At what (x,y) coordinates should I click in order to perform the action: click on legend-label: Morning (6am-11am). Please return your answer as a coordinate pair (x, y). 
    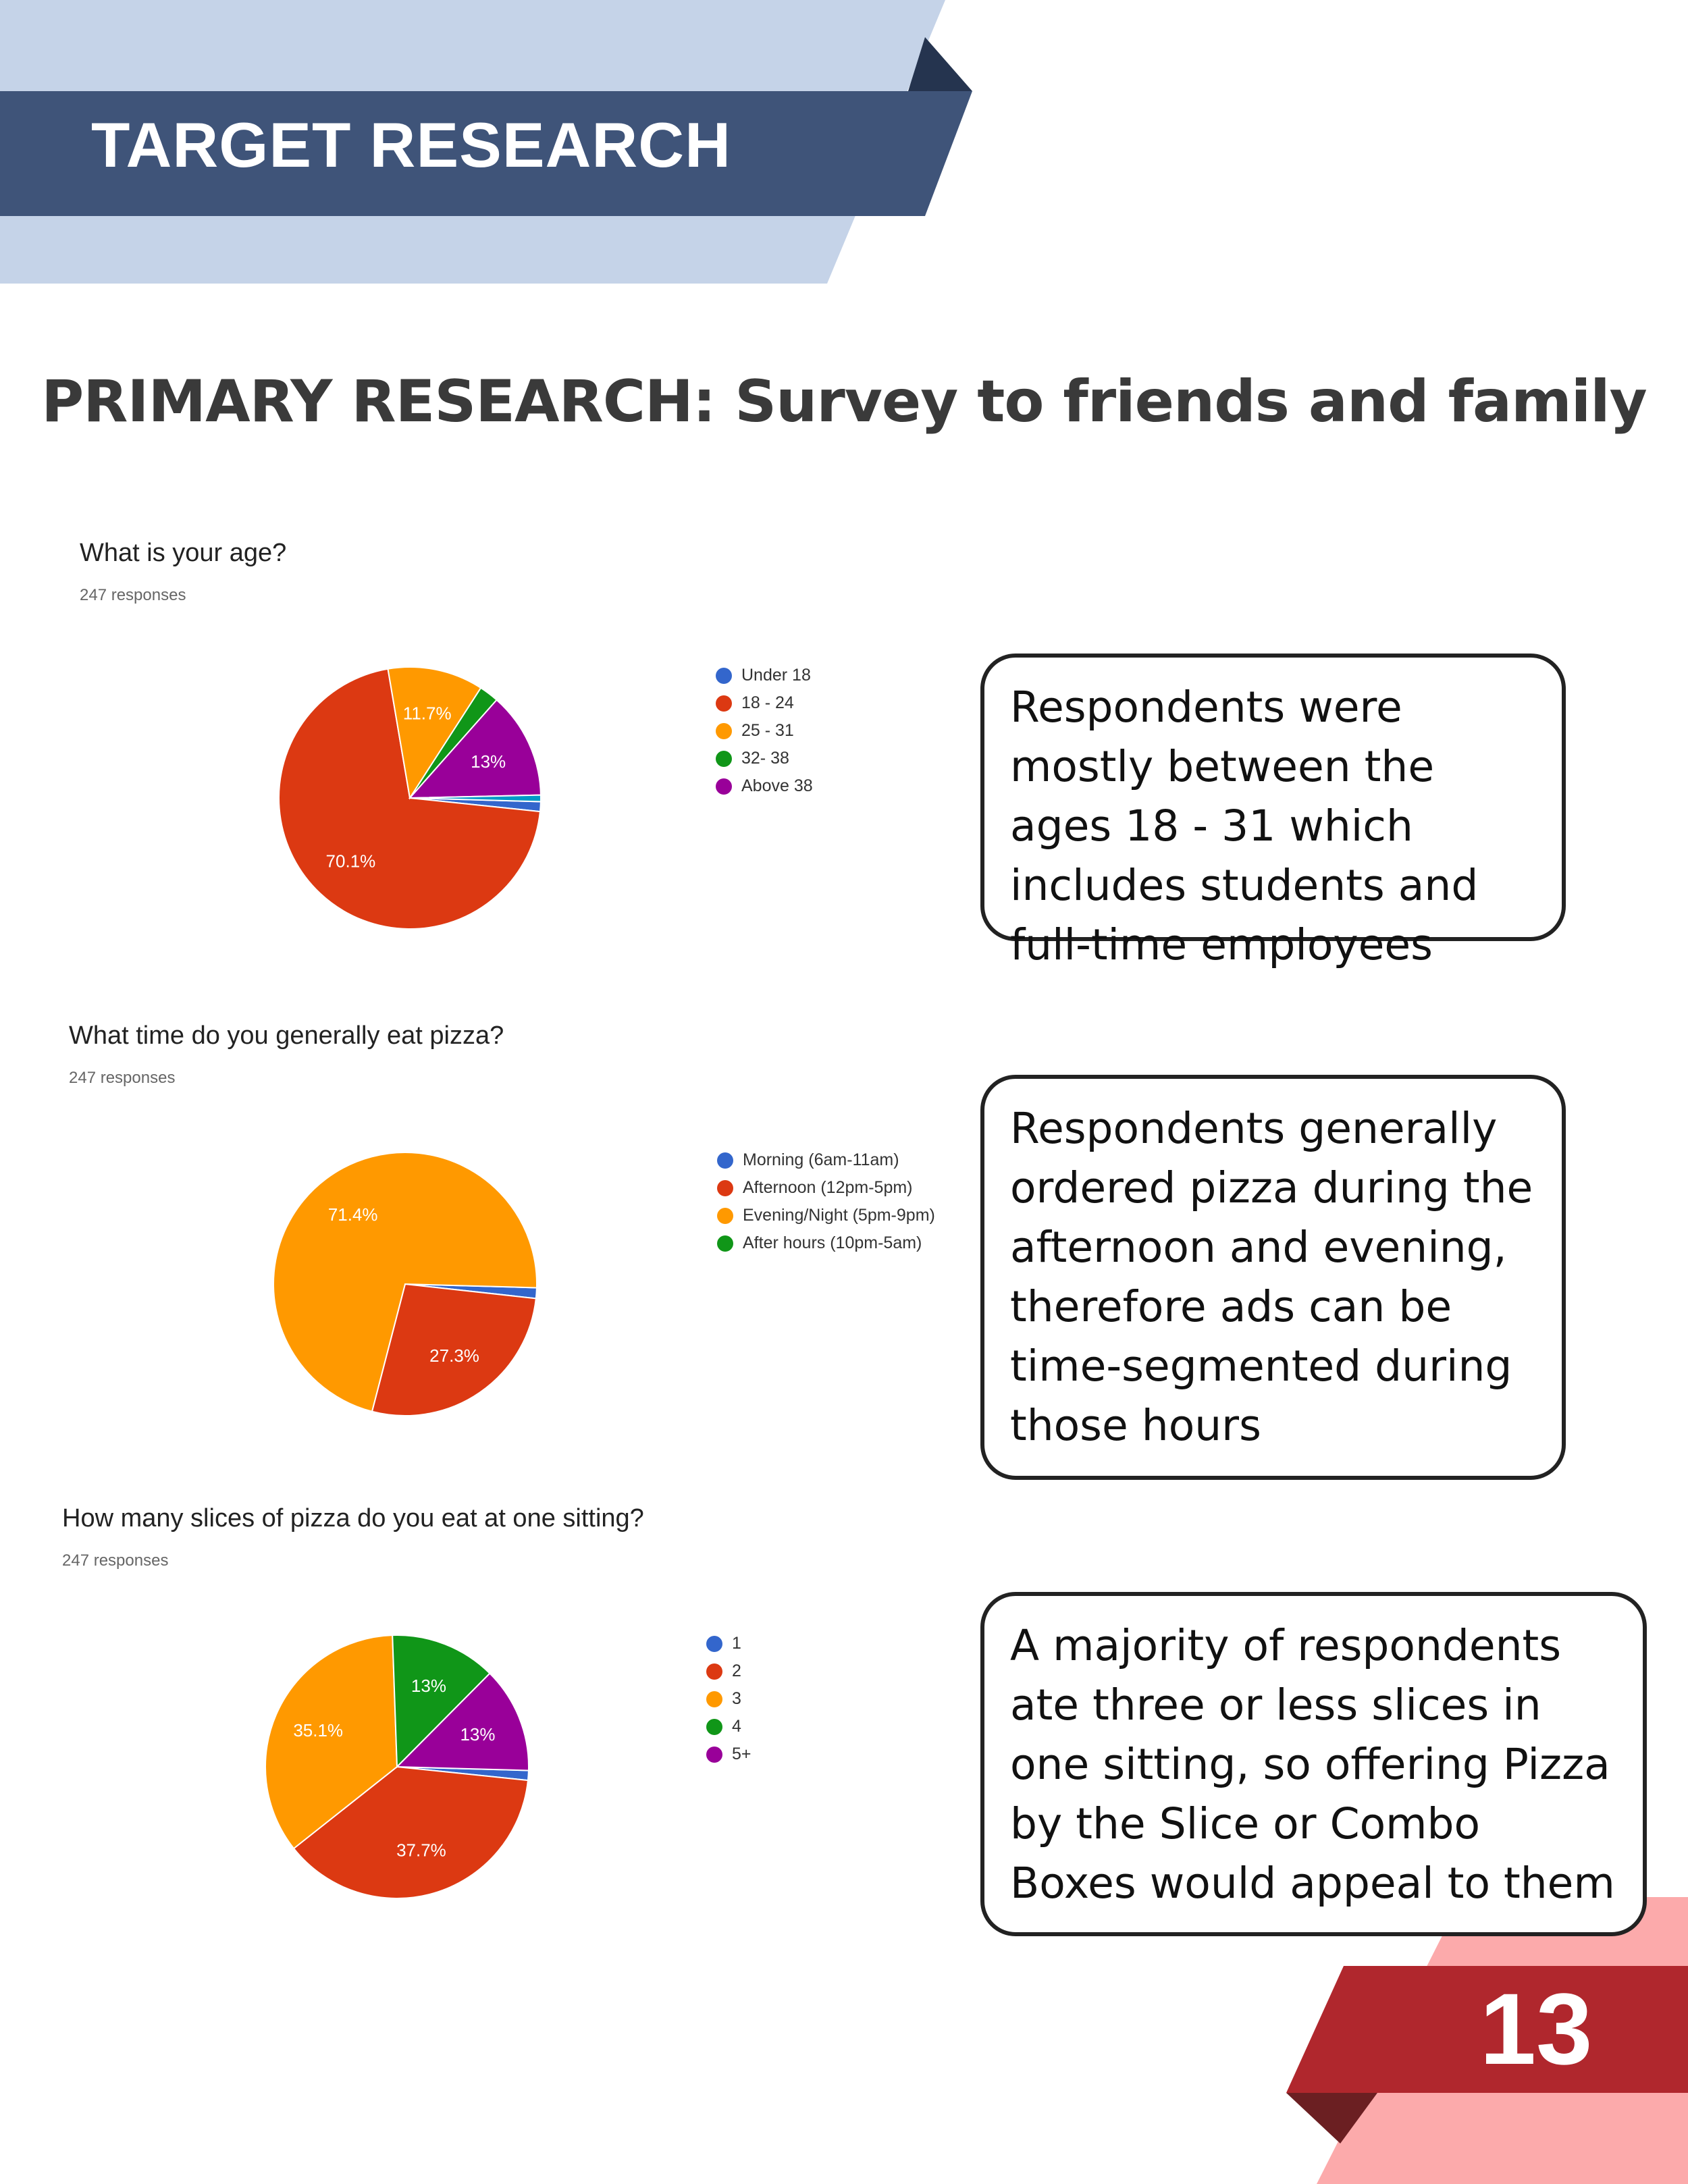
    Looking at the image, I should click on (821, 1159).